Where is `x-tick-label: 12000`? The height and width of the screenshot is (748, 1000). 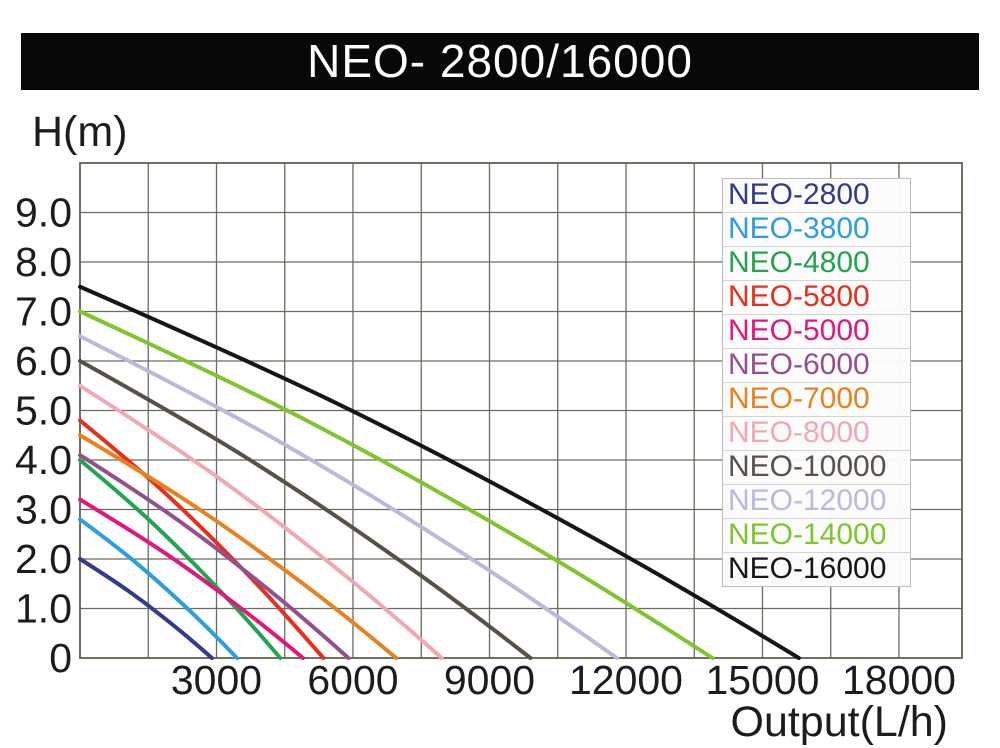
x-tick-label: 12000 is located at coordinates (626, 680).